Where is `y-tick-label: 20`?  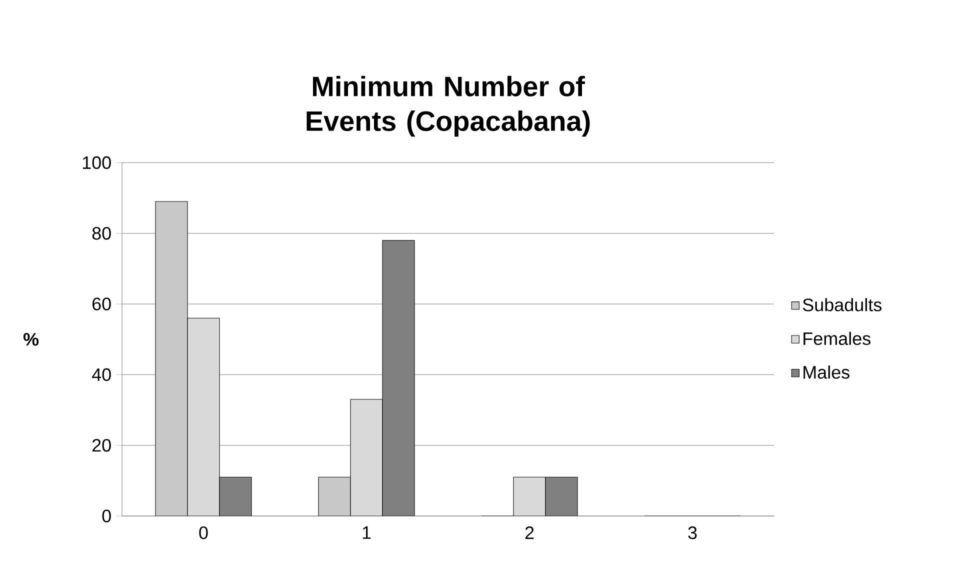 y-tick-label: 20 is located at coordinates (101, 445).